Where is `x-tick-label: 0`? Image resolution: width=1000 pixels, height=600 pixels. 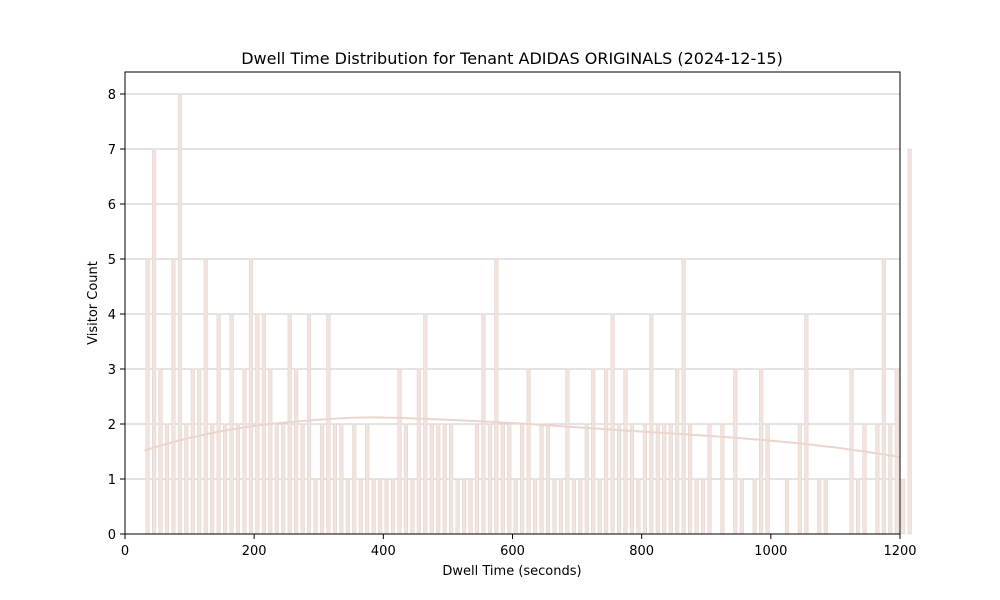 x-tick-label: 0 is located at coordinates (125, 551).